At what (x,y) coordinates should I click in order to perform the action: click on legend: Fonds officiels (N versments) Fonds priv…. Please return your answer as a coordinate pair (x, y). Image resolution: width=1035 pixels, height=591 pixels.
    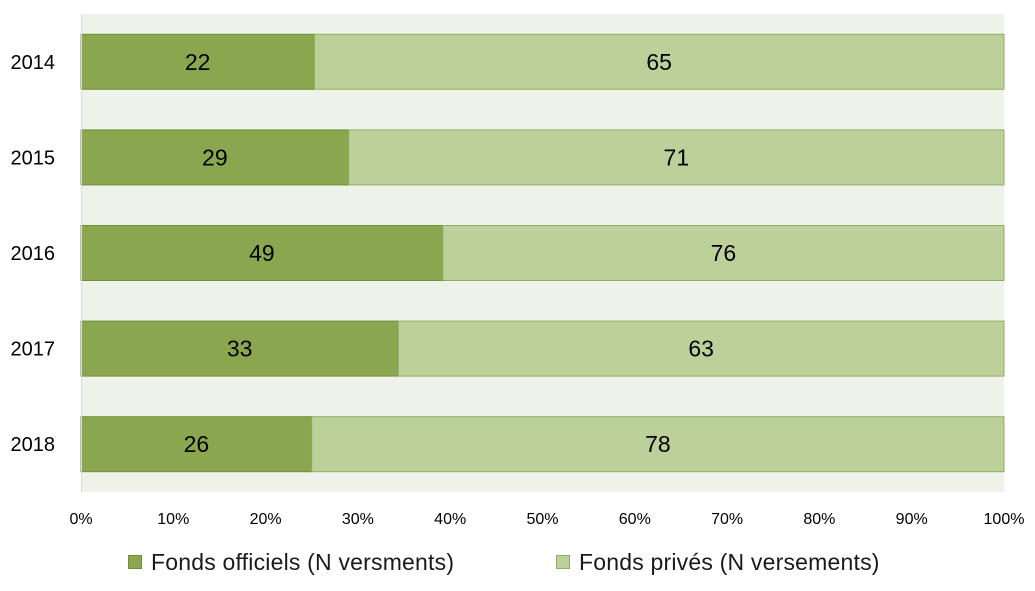
    Looking at the image, I should click on (517, 562).